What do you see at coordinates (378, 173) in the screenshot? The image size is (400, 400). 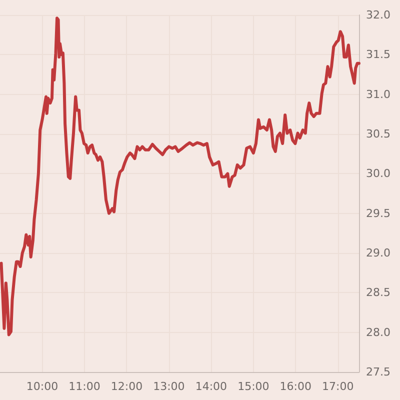 I see `y-tick-label: 30.0` at bounding box center [378, 173].